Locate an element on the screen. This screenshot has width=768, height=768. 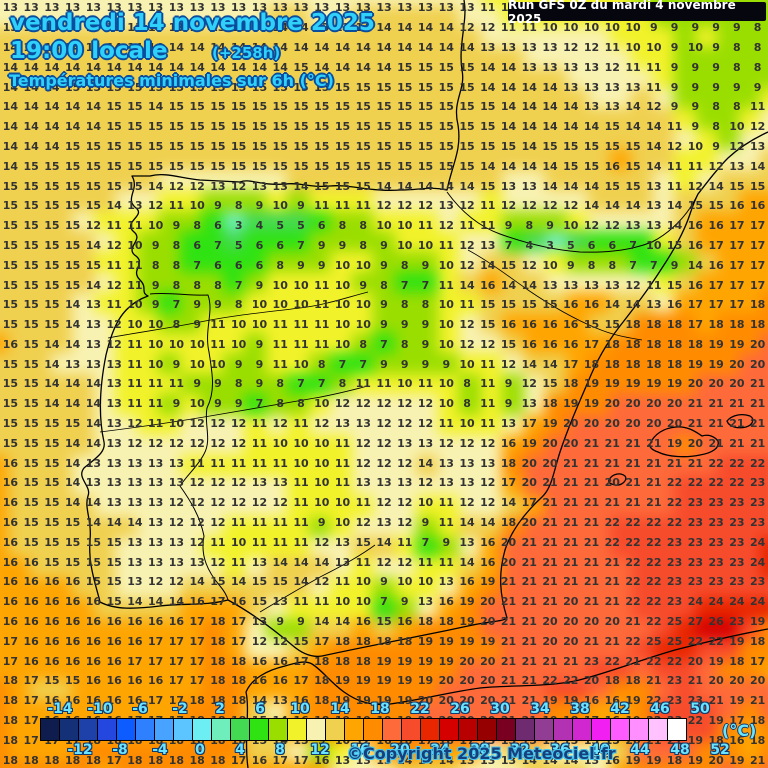
legend-label: 26 is located at coordinates (460, 709).